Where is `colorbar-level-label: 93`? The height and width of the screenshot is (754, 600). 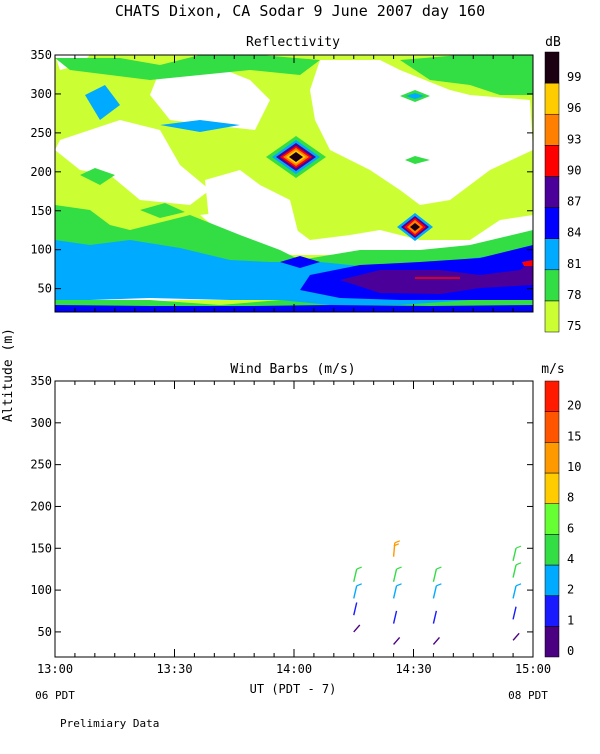 colorbar-level-label: 93 is located at coordinates (574, 139).